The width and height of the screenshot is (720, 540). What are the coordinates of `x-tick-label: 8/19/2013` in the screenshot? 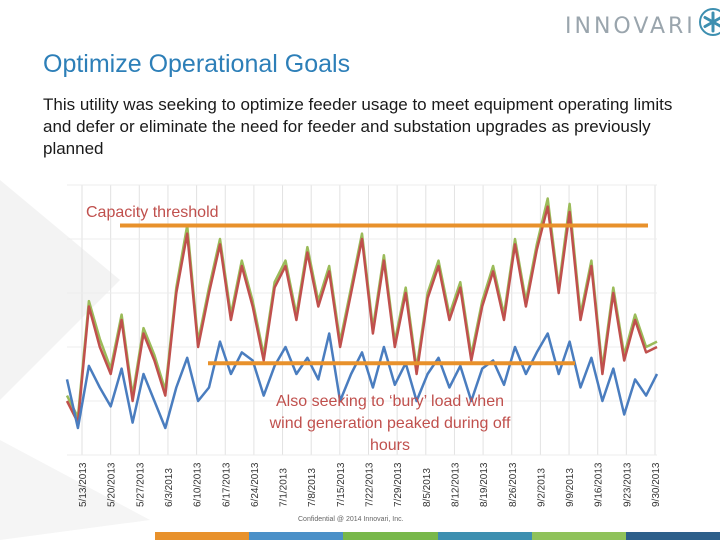 It's located at (484, 484).